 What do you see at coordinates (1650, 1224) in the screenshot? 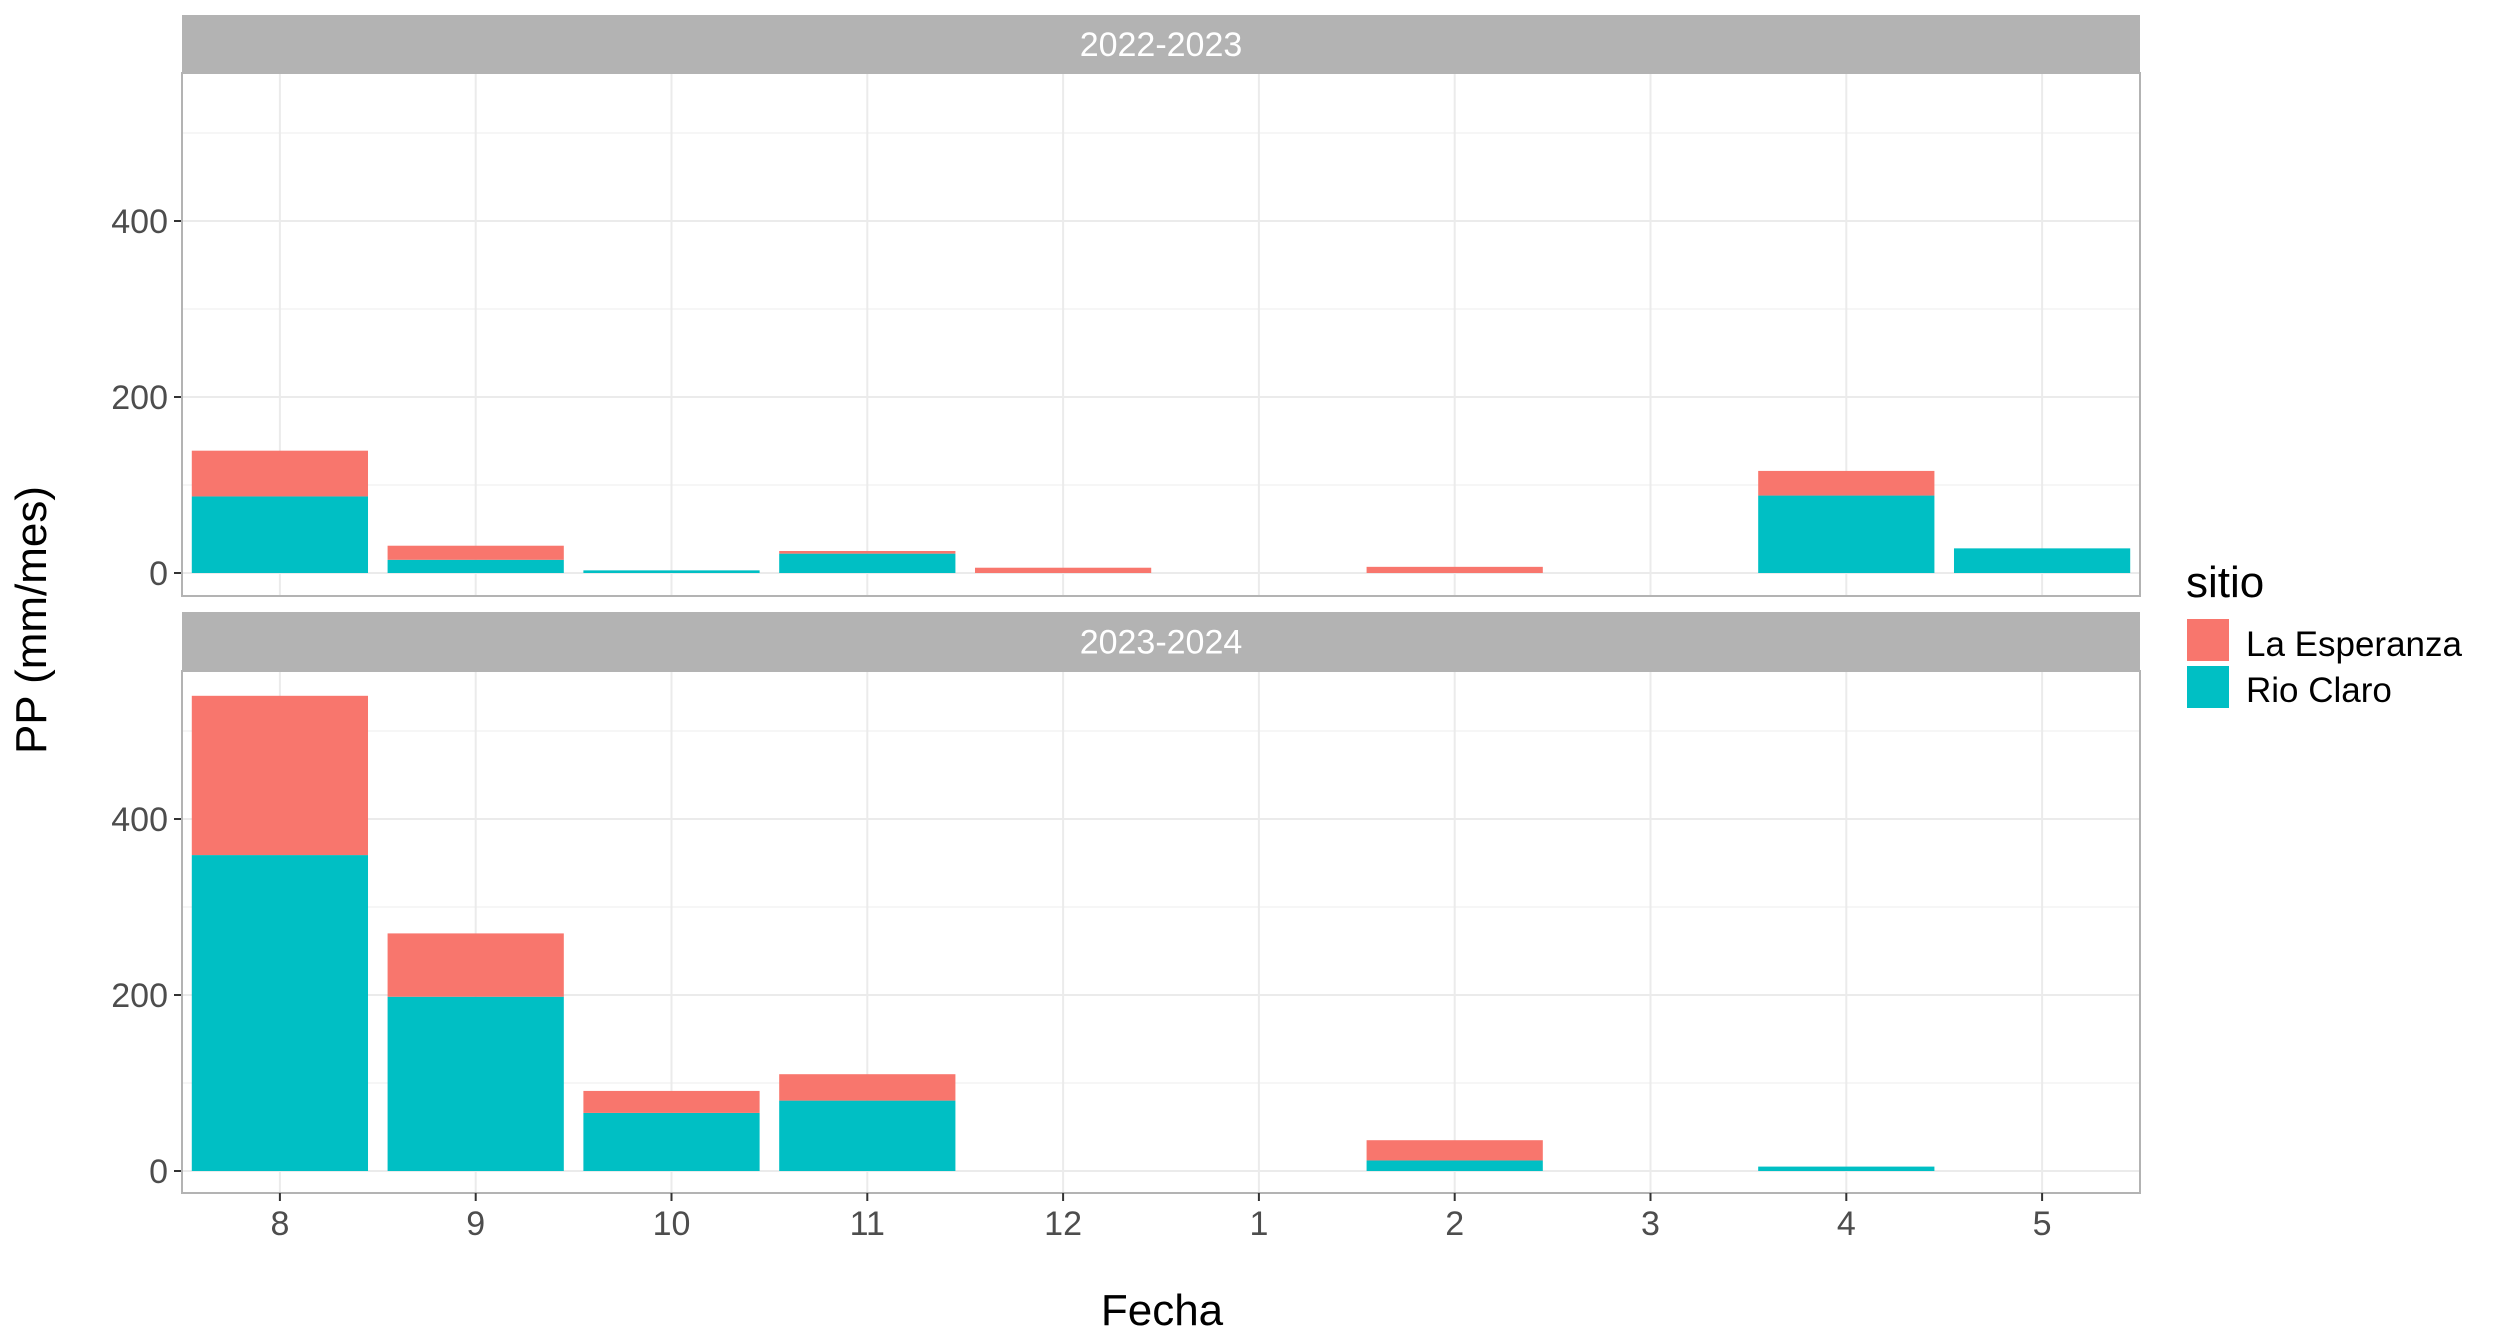
I see `x-tick-label: 3` at bounding box center [1650, 1224].